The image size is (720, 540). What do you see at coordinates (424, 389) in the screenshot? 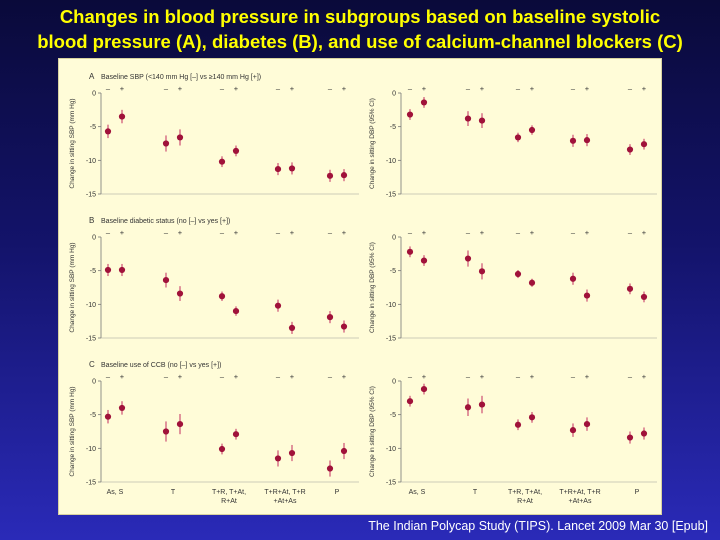
I see `point-c-dbp-0-plus` at bounding box center [424, 389].